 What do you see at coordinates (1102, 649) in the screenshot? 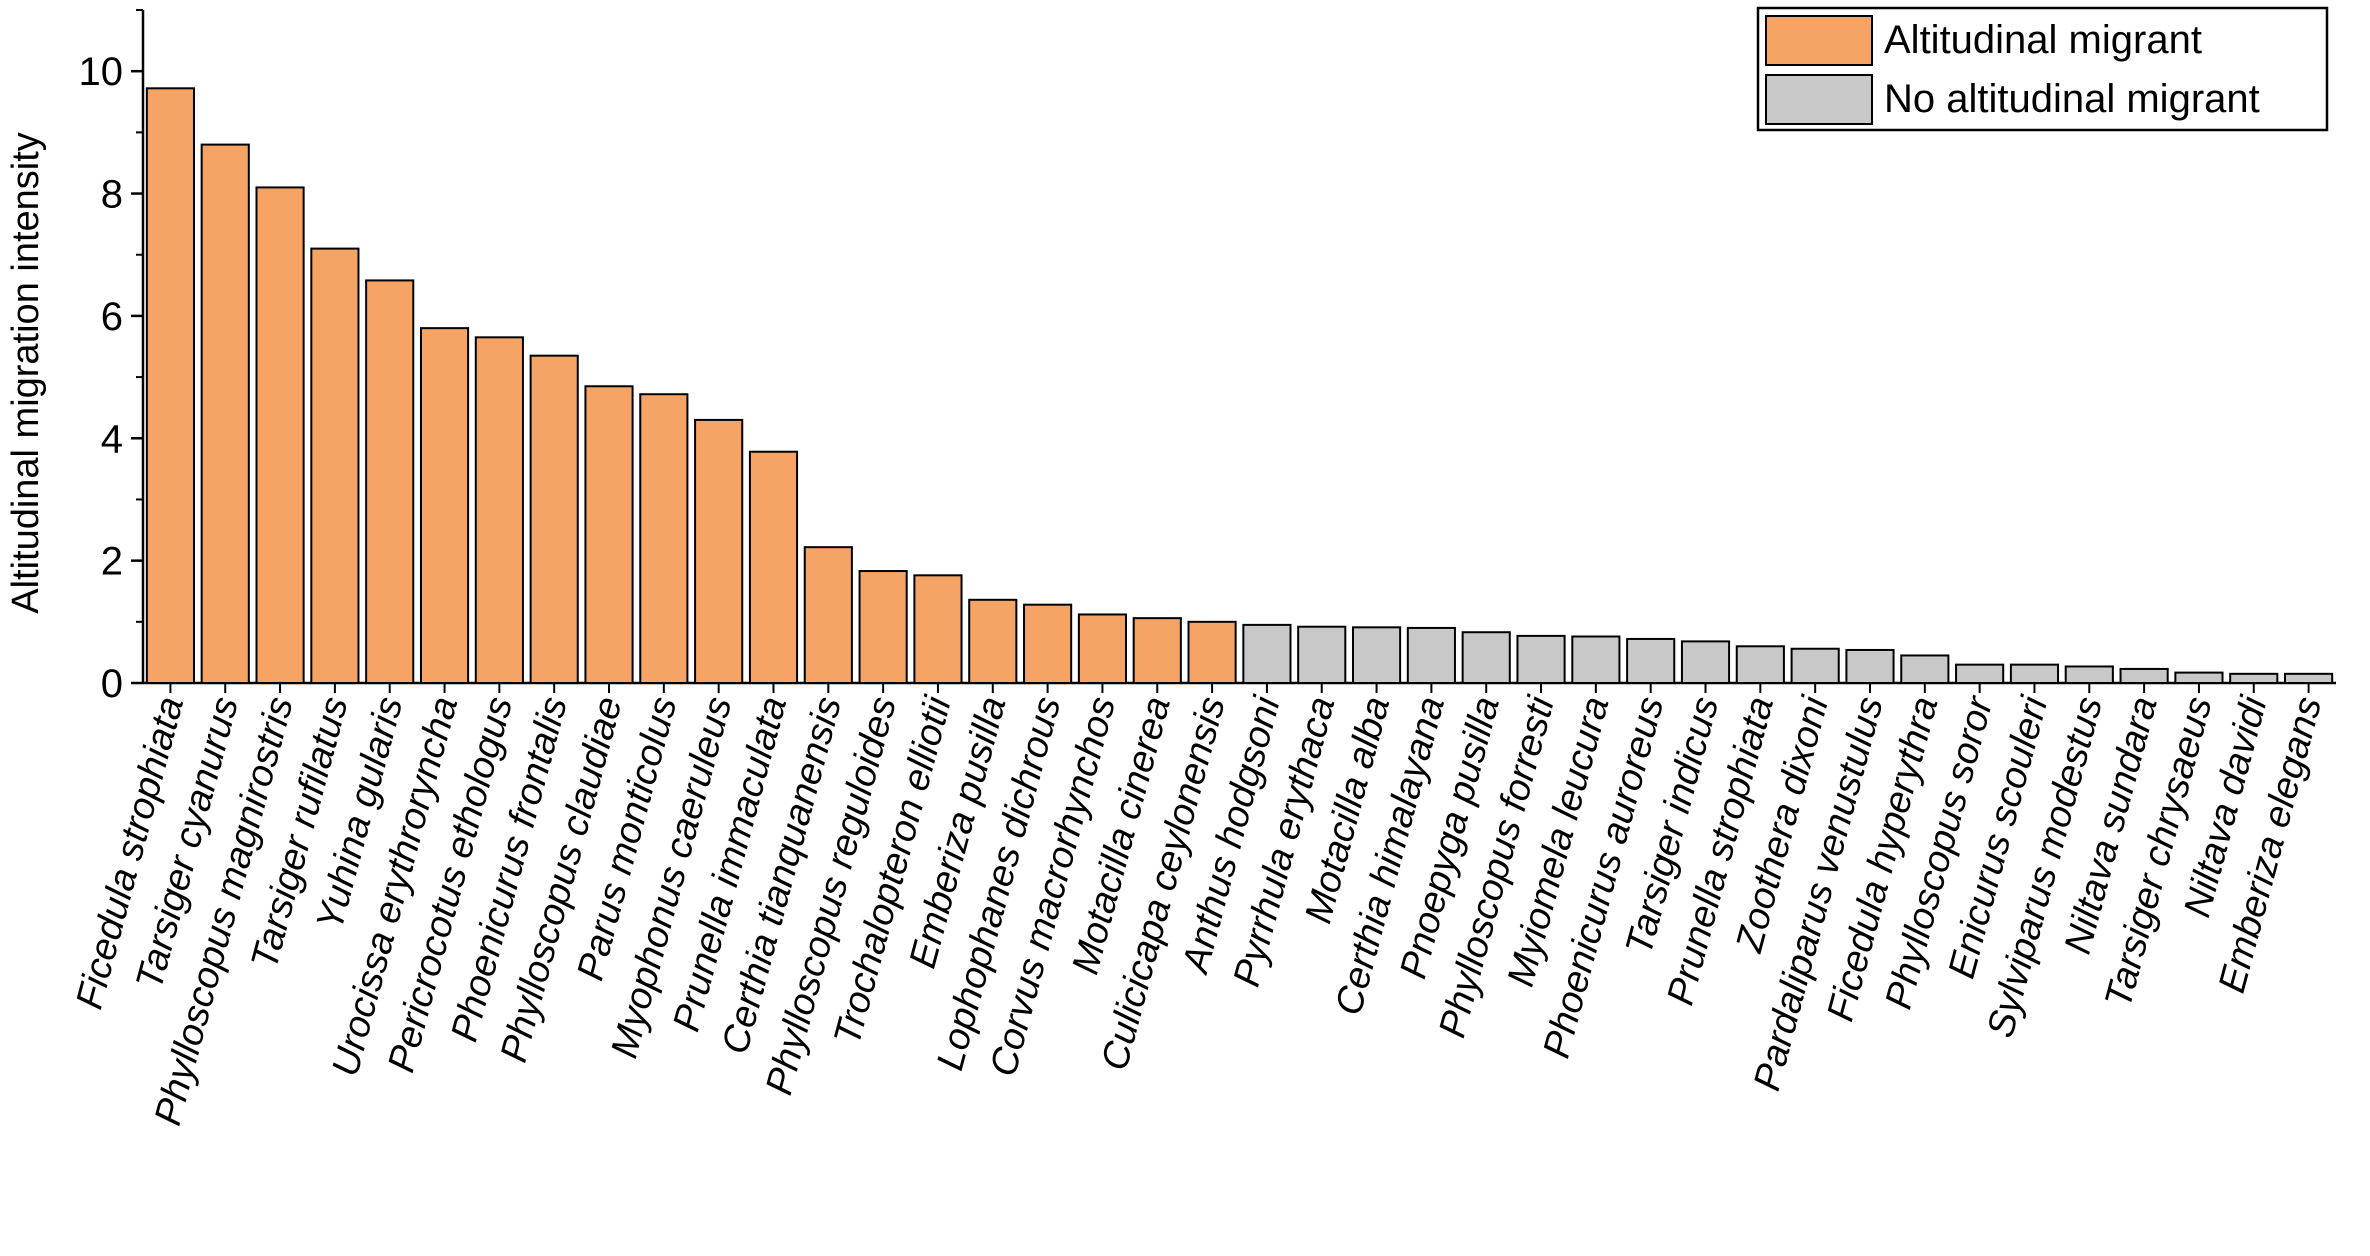
I see `bar-corvus-macrorhynchos` at bounding box center [1102, 649].